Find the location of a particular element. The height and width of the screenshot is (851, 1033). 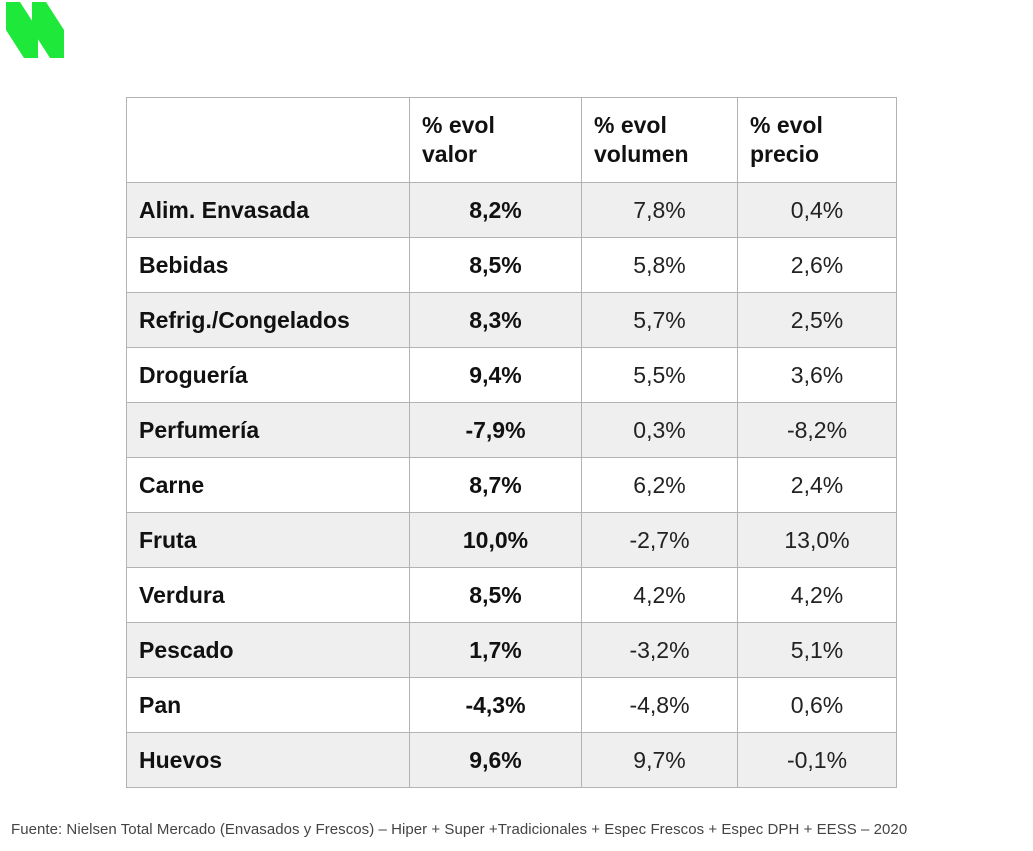

table-row: Alim. Envasada 8,2% 7,8% 0,4% is located at coordinates (511, 210).